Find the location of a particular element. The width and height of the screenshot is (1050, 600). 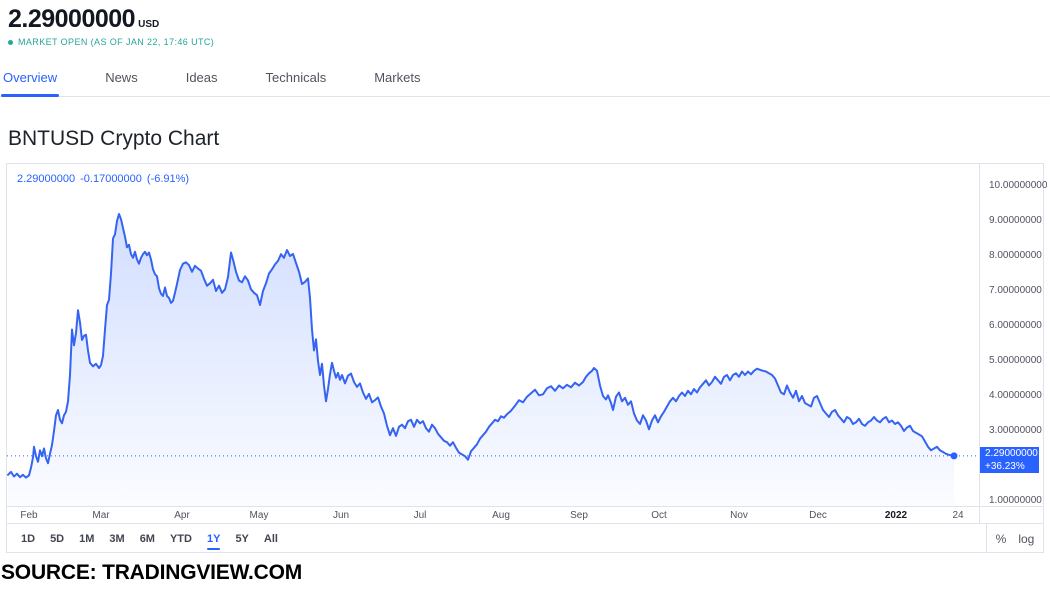

y-axis-label: 10.00000000 is located at coordinates (1018, 185).